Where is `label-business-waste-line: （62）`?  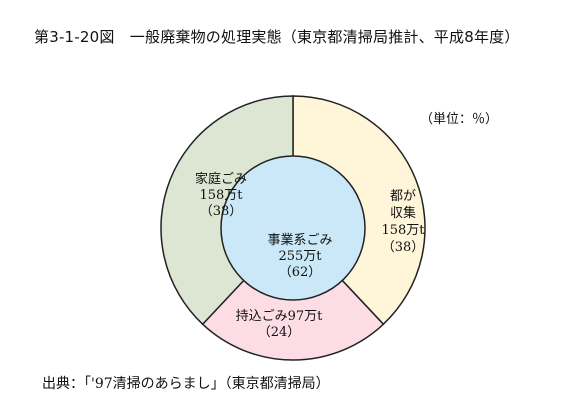
label-business-waste-line: （62） is located at coordinates (300, 272).